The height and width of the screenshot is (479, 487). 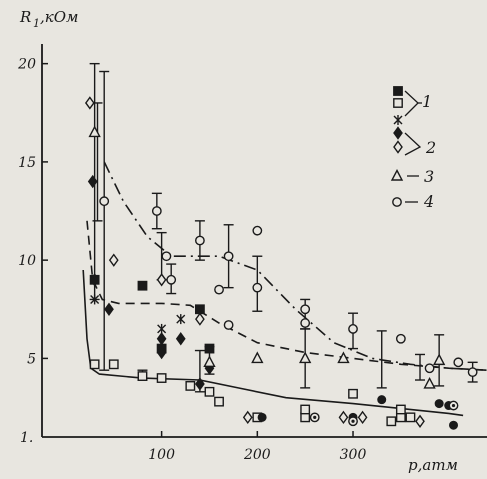 What do you see at coordinates (59, 17) in the screenshot?
I see `y-axis-label-unit: ,кОм` at bounding box center [59, 17].